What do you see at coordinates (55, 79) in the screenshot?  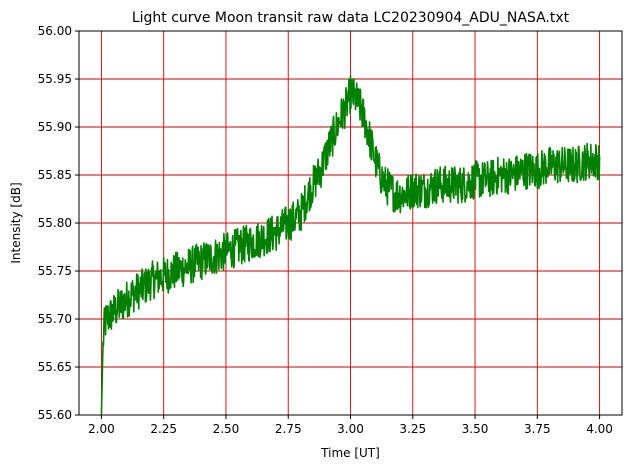 I see `y-tick-label: 55.95` at bounding box center [55, 79].